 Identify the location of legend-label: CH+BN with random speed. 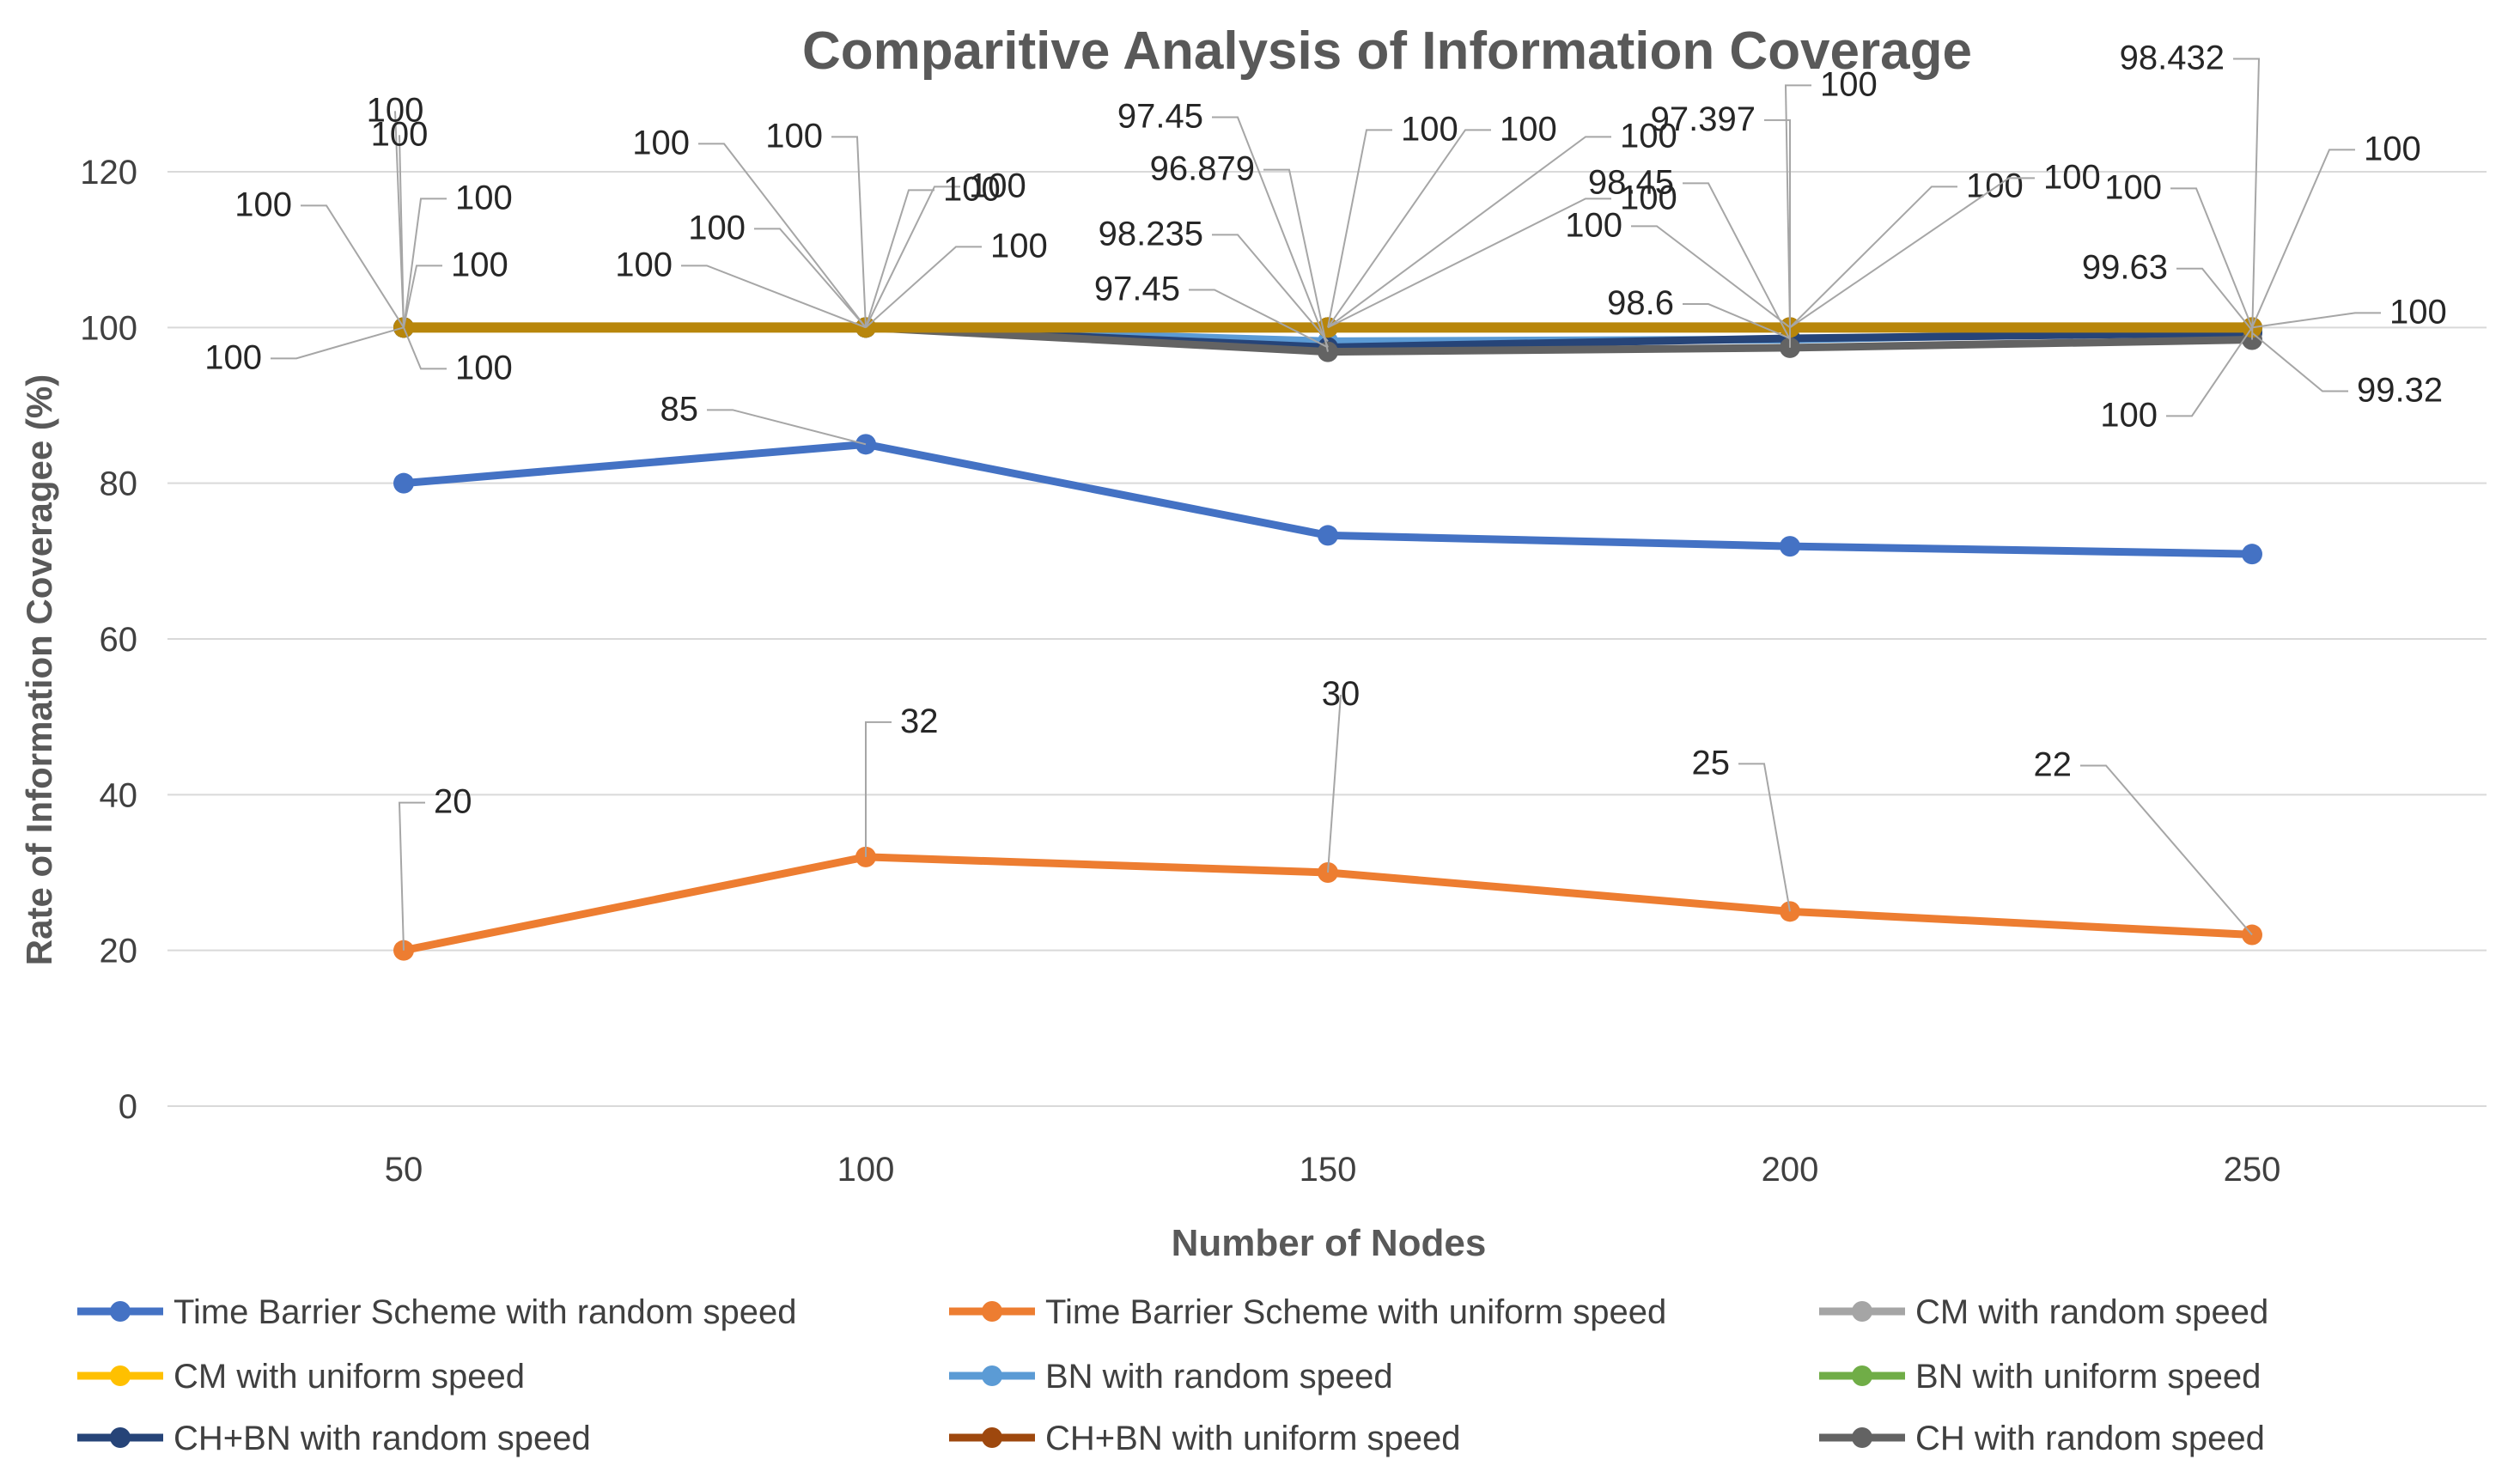
(382, 1438).